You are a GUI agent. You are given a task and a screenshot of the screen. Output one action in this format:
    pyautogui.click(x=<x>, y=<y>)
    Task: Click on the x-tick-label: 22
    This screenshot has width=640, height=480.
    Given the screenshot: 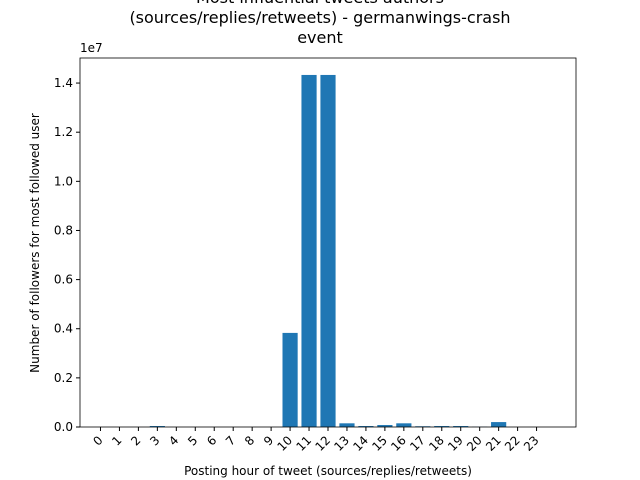 What is the action you would take?
    pyautogui.click(x=512, y=443)
    